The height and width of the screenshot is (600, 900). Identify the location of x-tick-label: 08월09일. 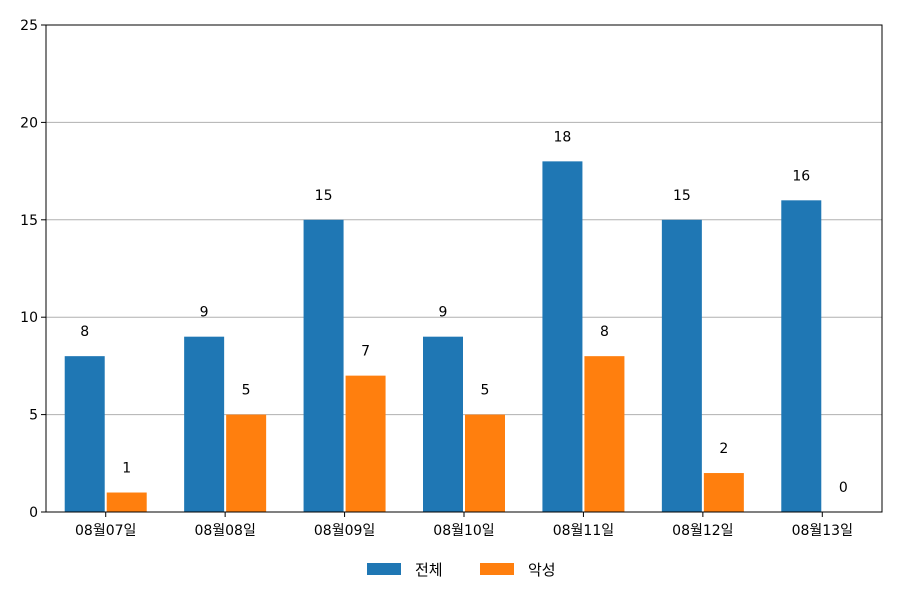
(344, 531).